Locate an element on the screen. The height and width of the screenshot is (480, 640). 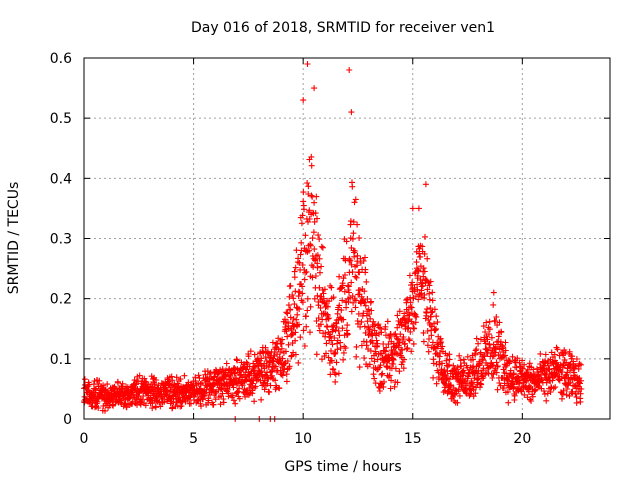
x-tick-label: 15 is located at coordinates (413, 439).